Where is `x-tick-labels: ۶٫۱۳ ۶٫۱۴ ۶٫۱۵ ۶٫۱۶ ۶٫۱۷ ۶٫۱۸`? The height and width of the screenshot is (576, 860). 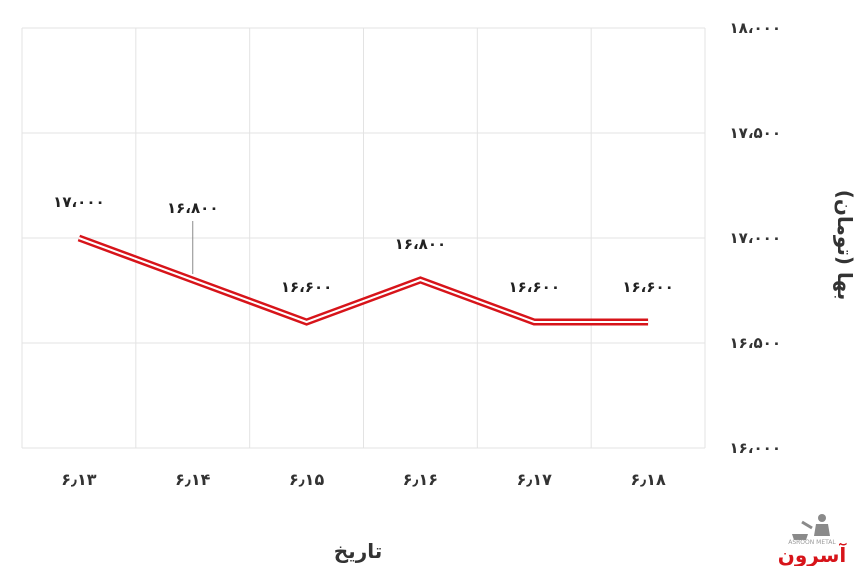
x-tick-labels: ۶٫۱۳ ۶٫۱۴ ۶٫۱۵ ۶٫۱۶ ۶٫۱۷ ۶٫۱۸ is located at coordinates (363, 479).